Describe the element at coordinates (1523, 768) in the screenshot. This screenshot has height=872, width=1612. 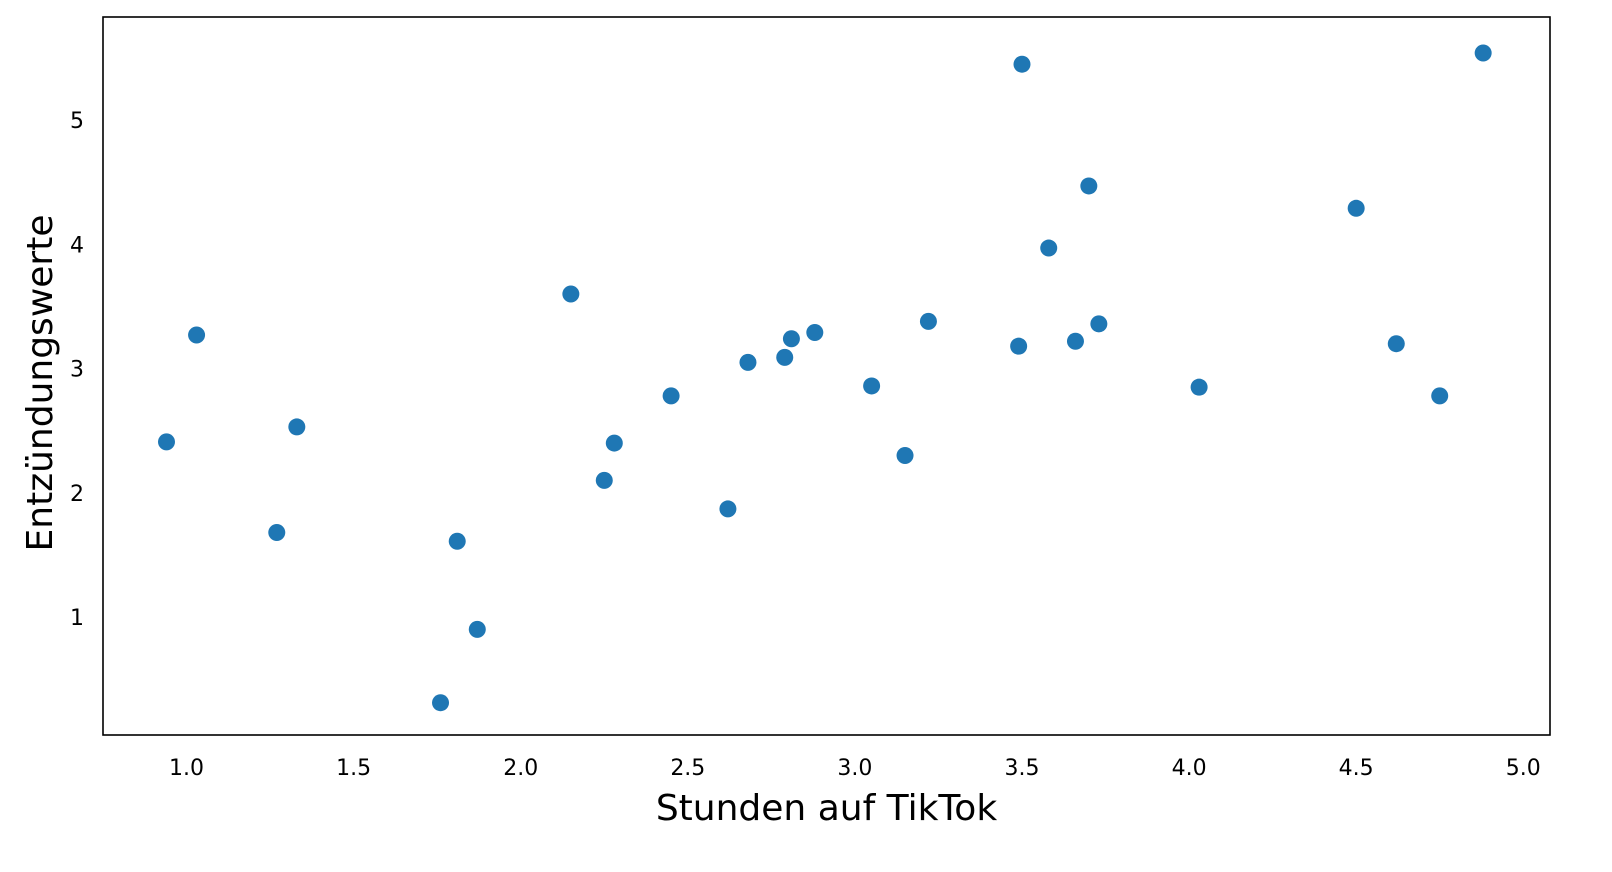
I see `x-tick-label: 5.0` at that location.